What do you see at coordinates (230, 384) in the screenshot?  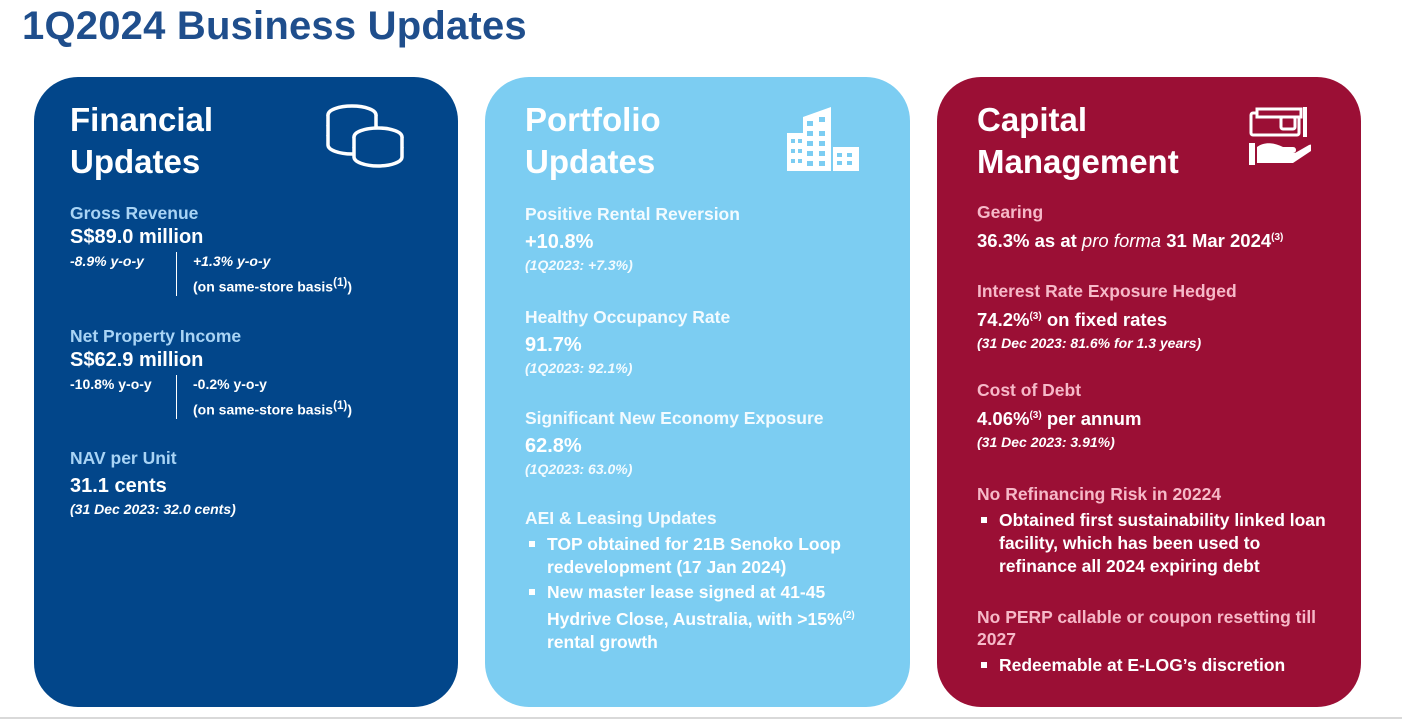 I see `npi-change-same-store: -0.2% y-o-y` at bounding box center [230, 384].